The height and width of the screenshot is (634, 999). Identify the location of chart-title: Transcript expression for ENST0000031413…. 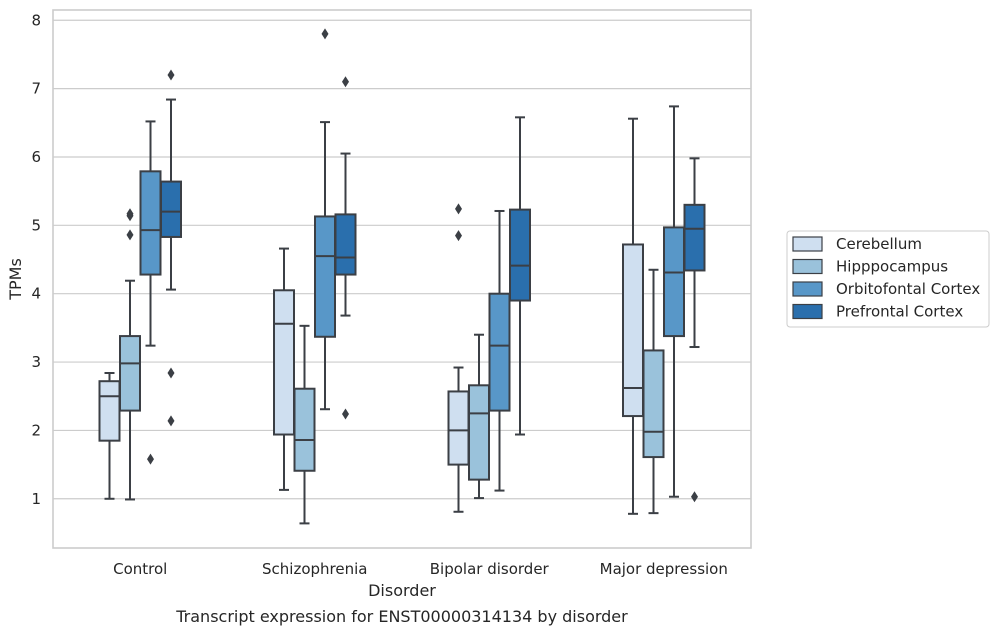
(401, 616).